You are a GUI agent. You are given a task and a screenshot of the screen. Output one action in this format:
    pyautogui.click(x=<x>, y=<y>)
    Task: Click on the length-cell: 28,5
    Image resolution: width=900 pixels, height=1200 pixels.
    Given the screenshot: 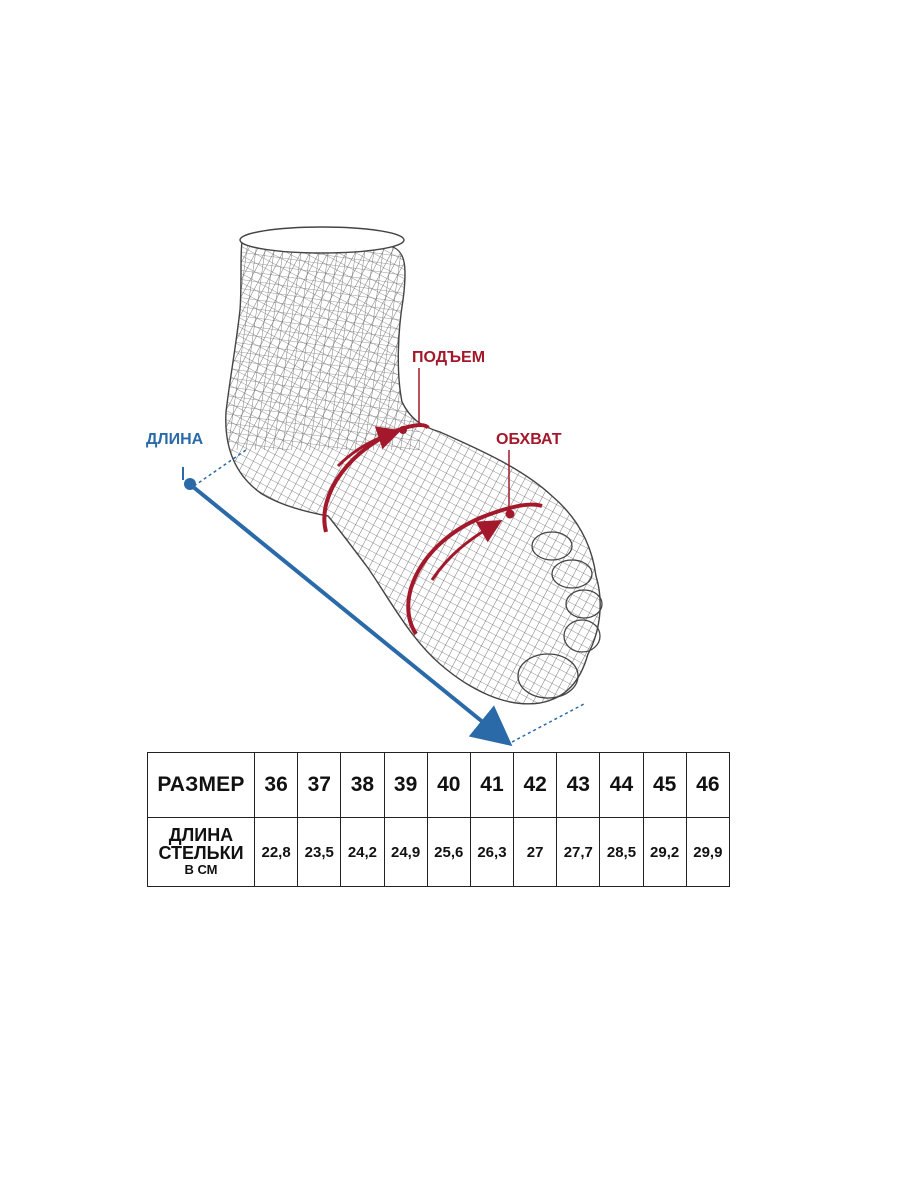 What is the action you would take?
    pyautogui.click(x=621, y=852)
    